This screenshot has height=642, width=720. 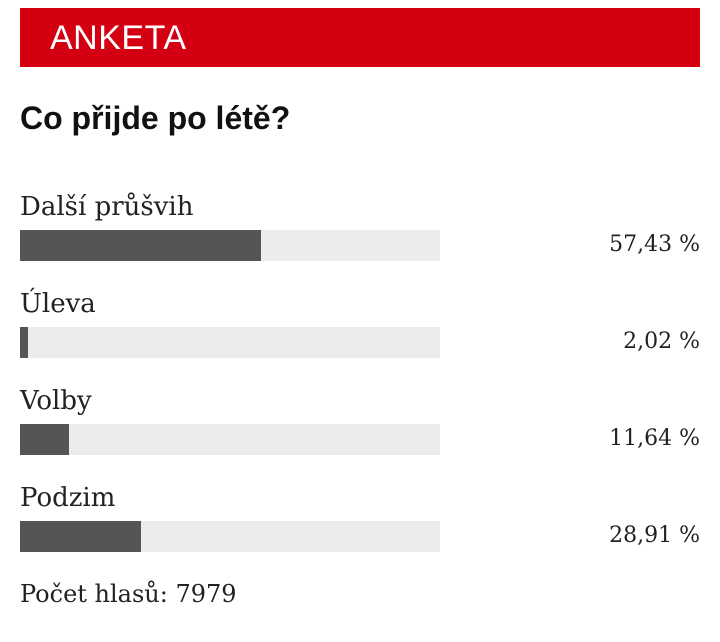 I want to click on option-label: Podzim, so click(x=68, y=498).